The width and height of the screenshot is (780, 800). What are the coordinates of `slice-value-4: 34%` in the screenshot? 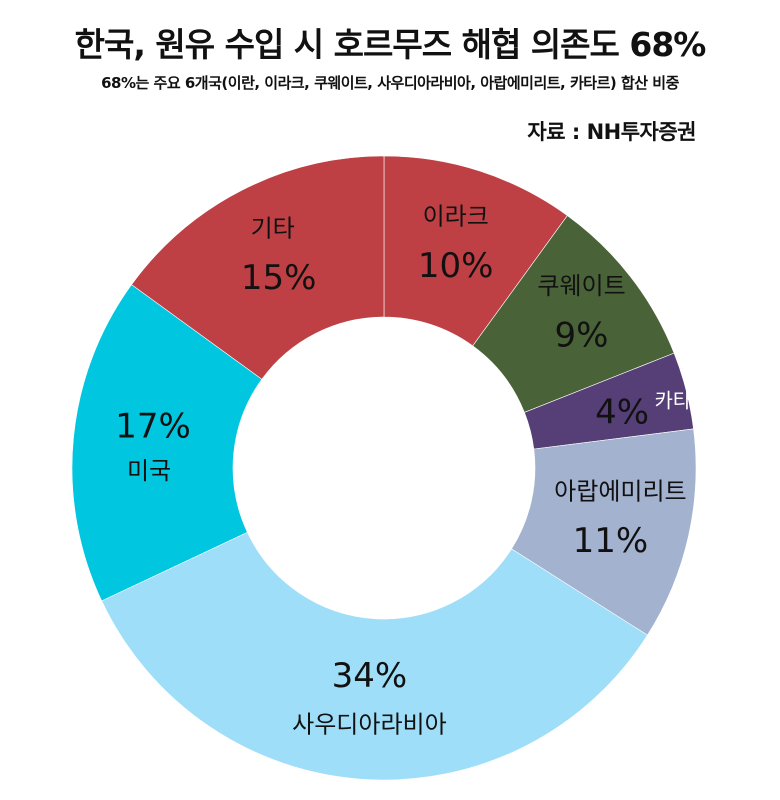 It's located at (370, 676).